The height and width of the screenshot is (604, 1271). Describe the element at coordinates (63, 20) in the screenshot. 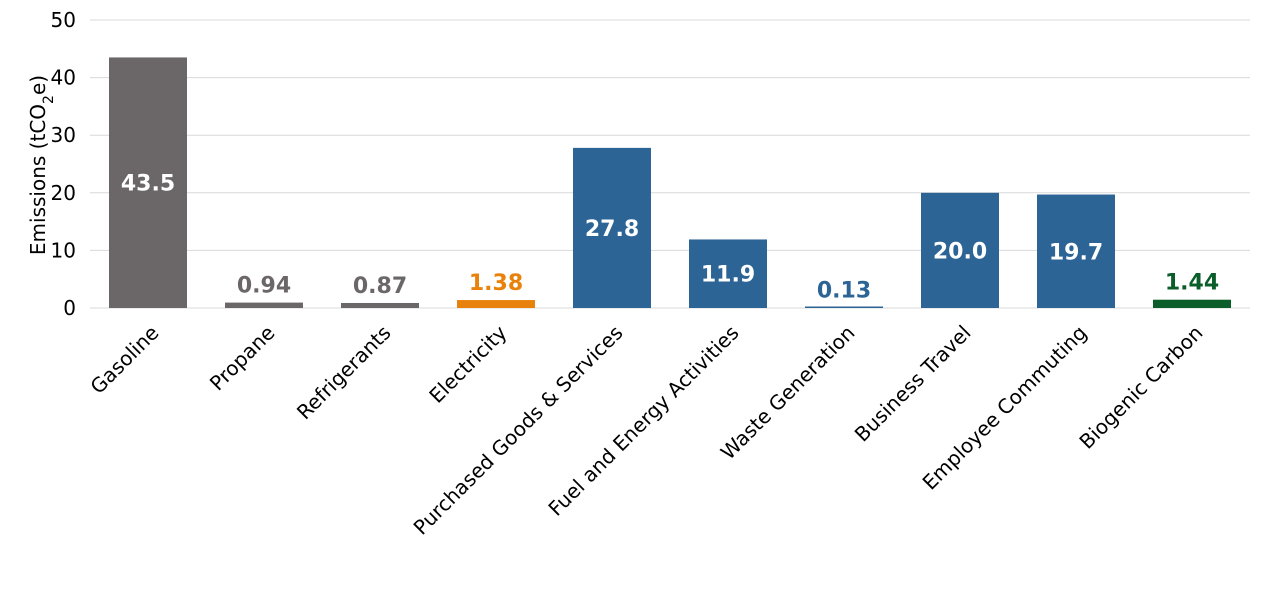

I see `y-tick-label: 50` at that location.